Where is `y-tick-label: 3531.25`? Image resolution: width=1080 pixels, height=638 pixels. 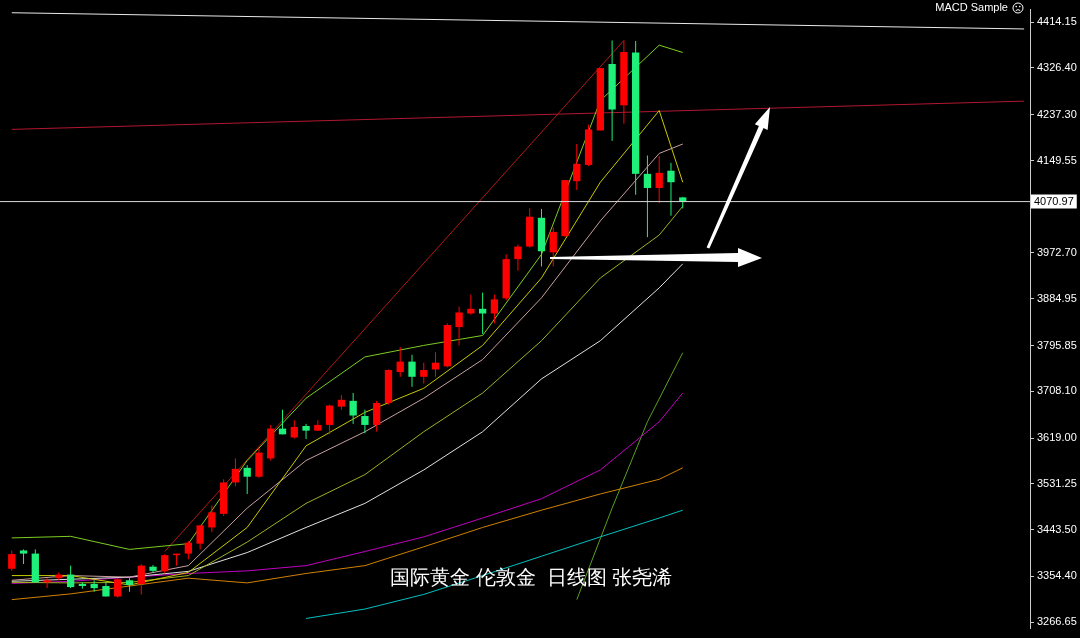
y-tick-label: 3531.25 is located at coordinates (1057, 482).